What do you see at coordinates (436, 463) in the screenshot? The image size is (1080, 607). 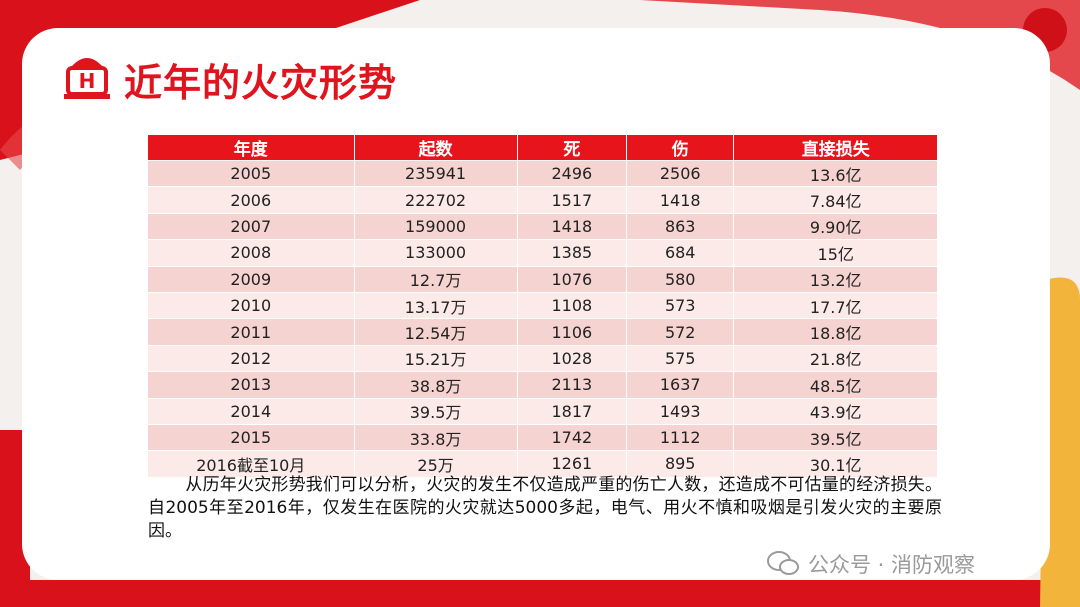 I see `table-cell: 25万` at bounding box center [436, 463].